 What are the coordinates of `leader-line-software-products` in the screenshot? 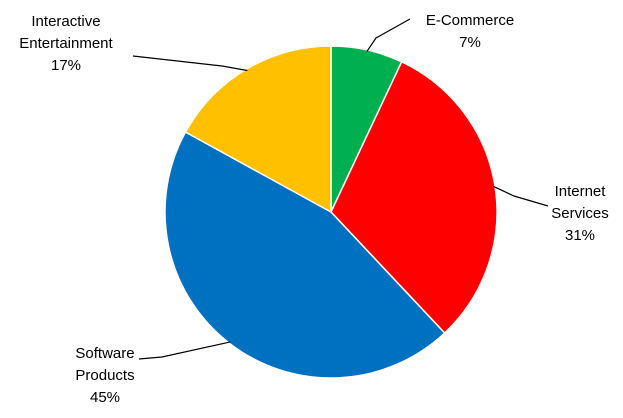 It's located at (184, 350).